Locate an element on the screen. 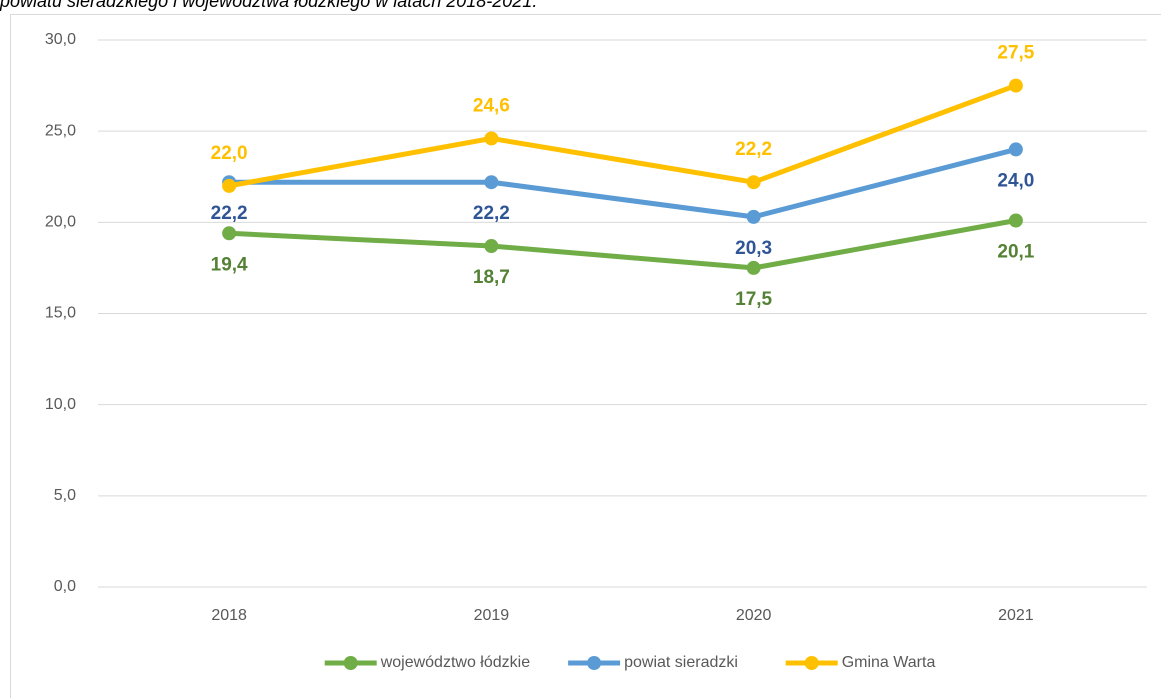 Image resolution: width=1161 pixels, height=698 pixels. y-tick-label: 15,0 is located at coordinates (60, 313).